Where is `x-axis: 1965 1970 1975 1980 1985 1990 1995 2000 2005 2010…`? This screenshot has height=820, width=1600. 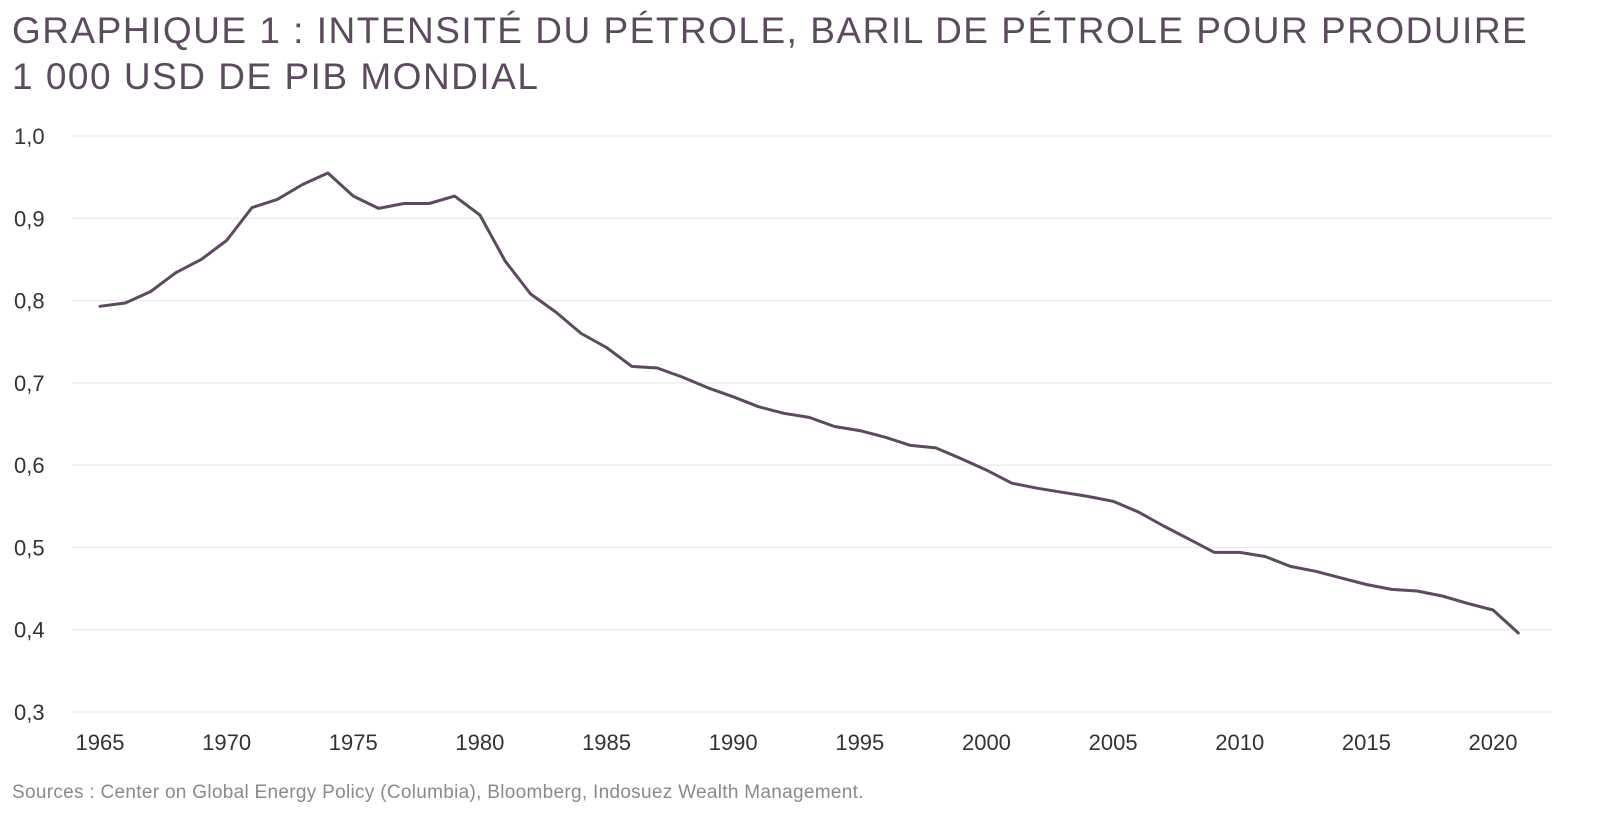
x-axis: 1965 1970 1975 1980 1985 1990 1995 2000 2005 2010… is located at coordinates (797, 742).